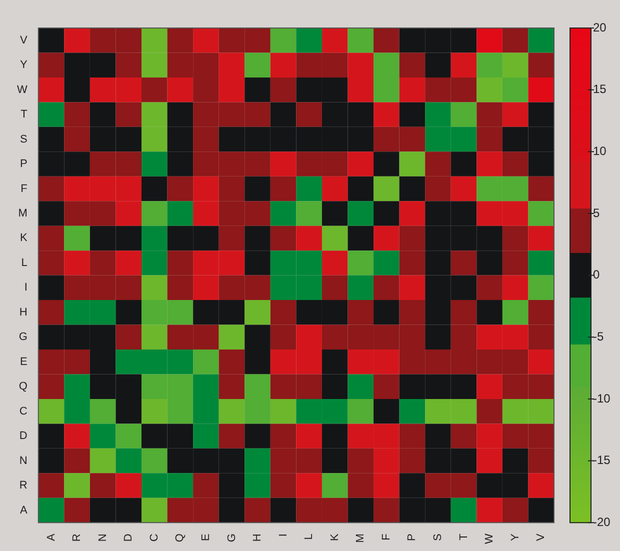 Image resolution: width=620 pixels, height=551 pixels. Describe the element at coordinates (102, 538) in the screenshot. I see `x-tick-label: N` at that location.